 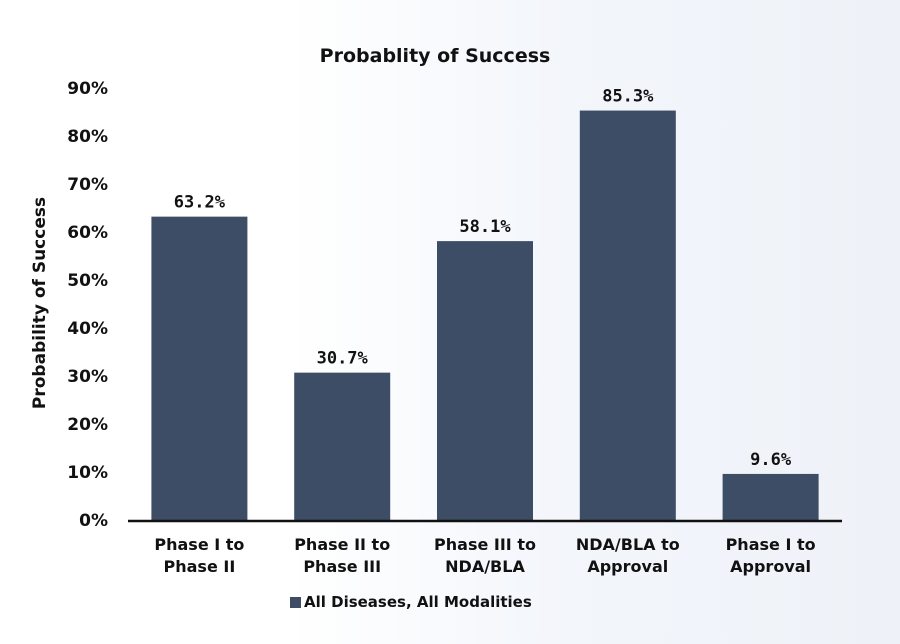 What do you see at coordinates (628, 97) in the screenshot?
I see `bar-value-label: 85.3%` at bounding box center [628, 97].